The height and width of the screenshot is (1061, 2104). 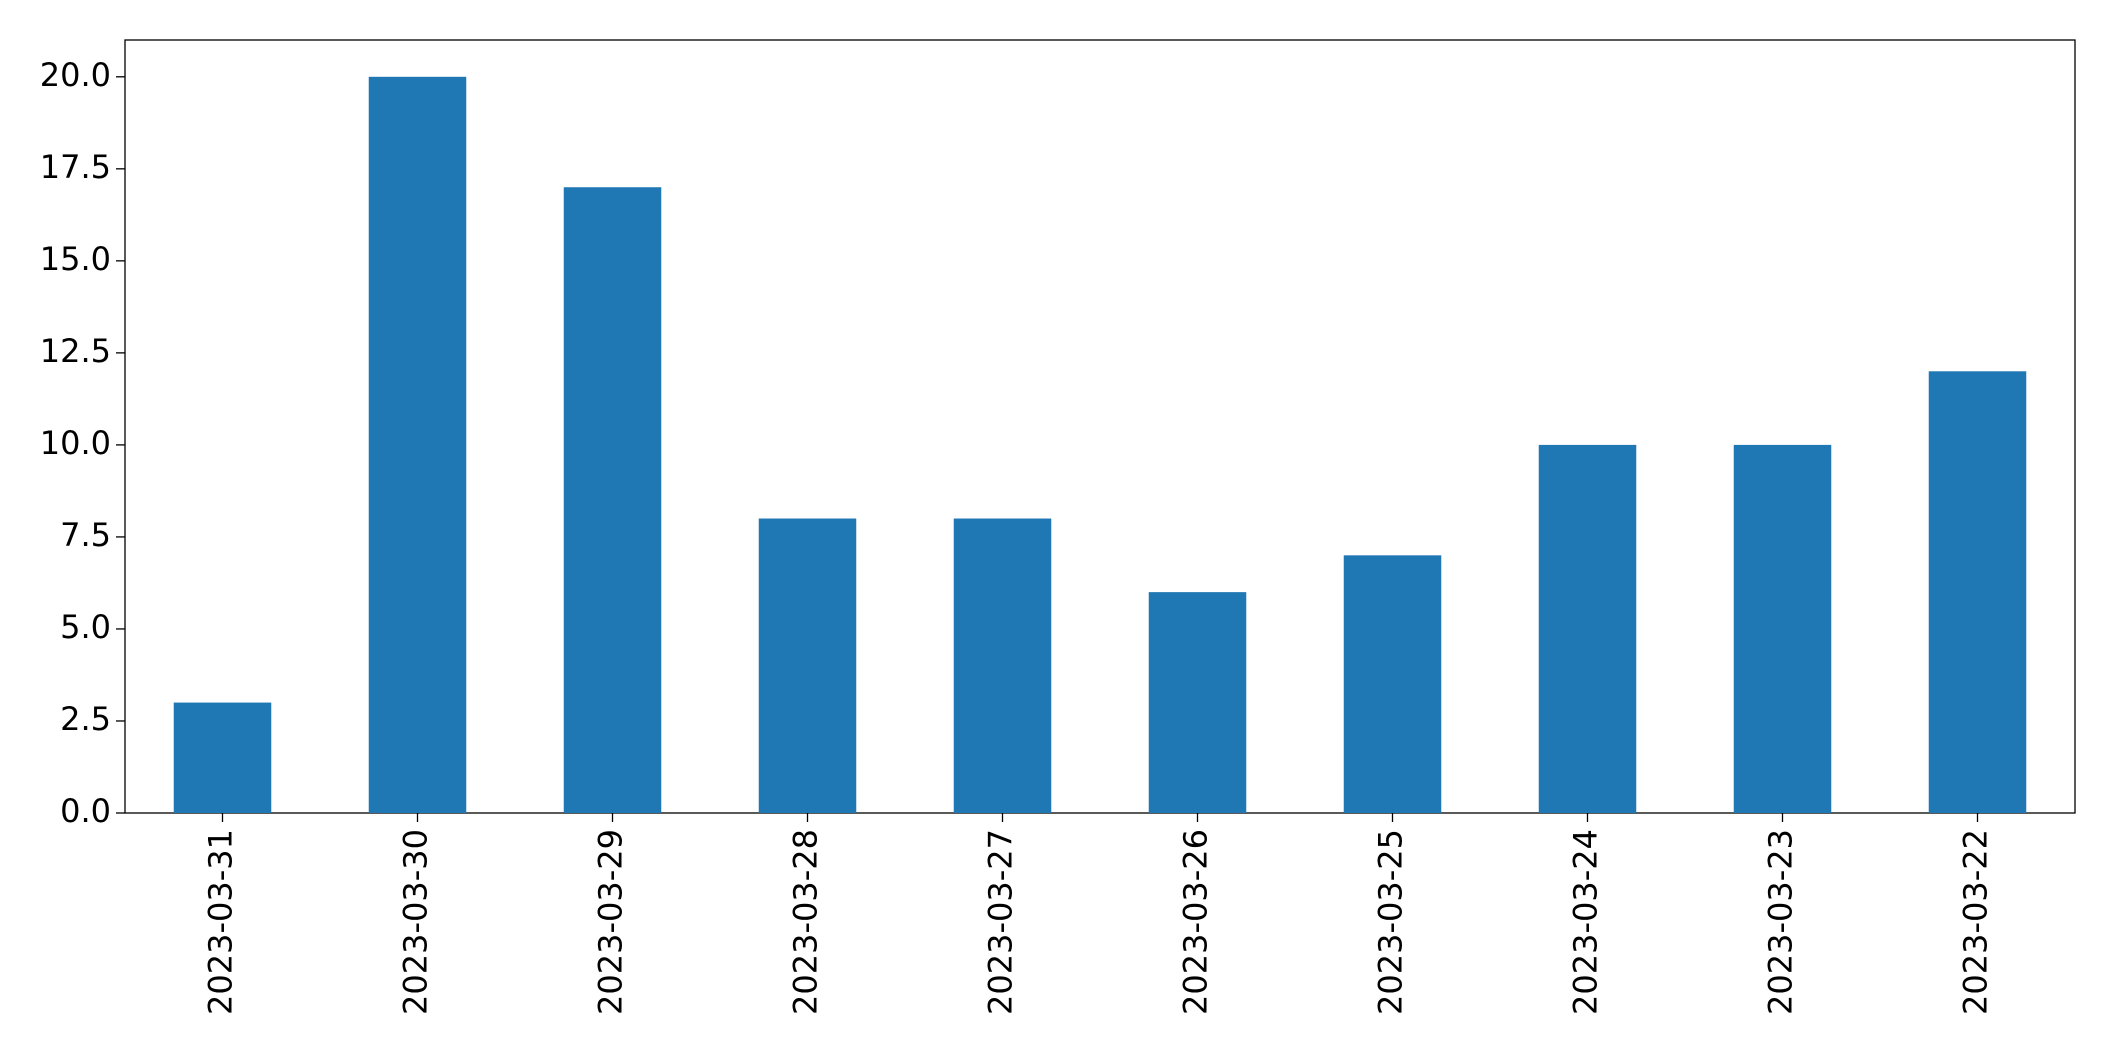 What do you see at coordinates (75, 259) in the screenshot?
I see `y-tick-label: 15.0` at bounding box center [75, 259].